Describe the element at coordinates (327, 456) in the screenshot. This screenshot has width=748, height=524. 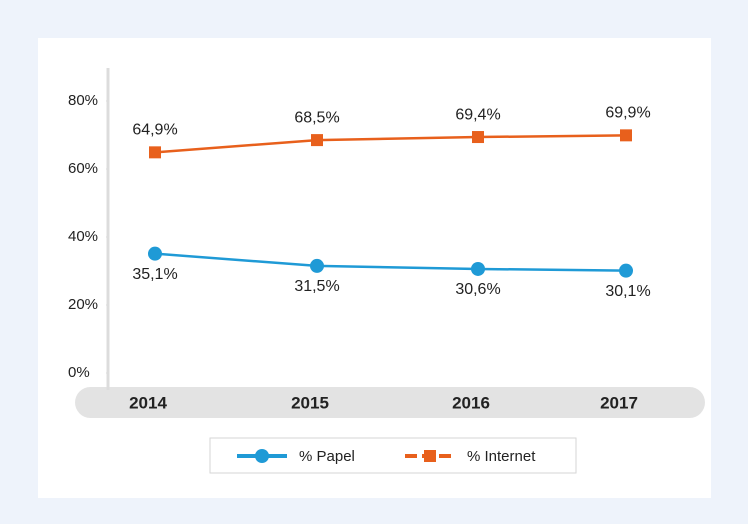
I see `legend-label: % Papel` at that location.